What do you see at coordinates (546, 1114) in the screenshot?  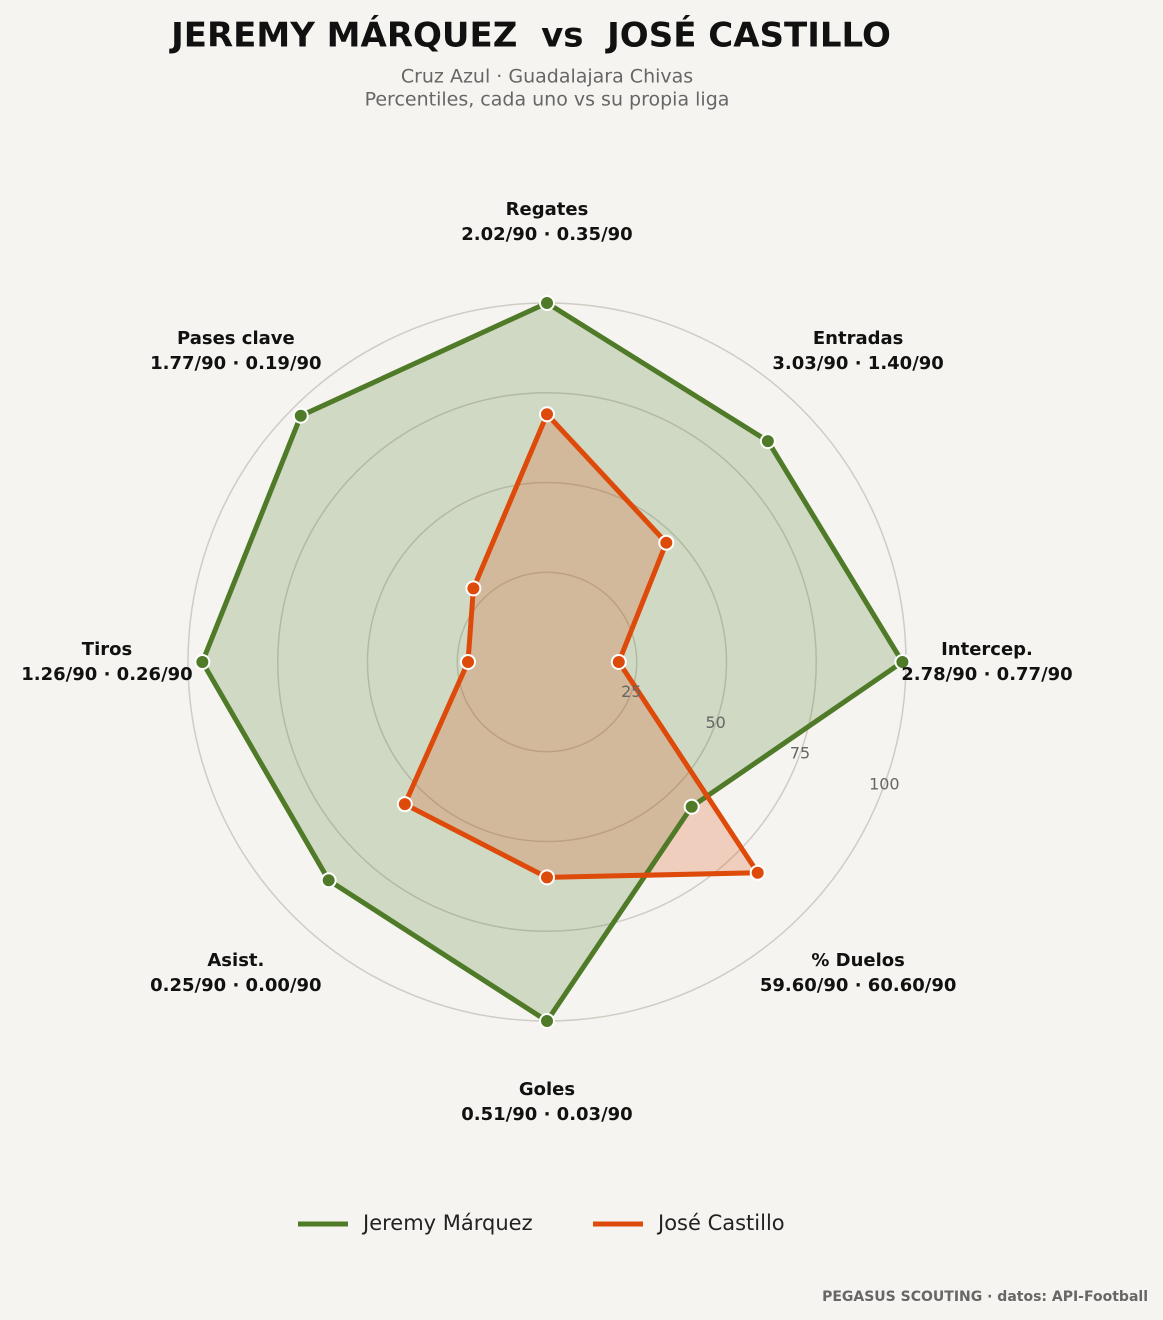 I see `axis-detail: 0.51/90 · 0.03/90` at bounding box center [546, 1114].